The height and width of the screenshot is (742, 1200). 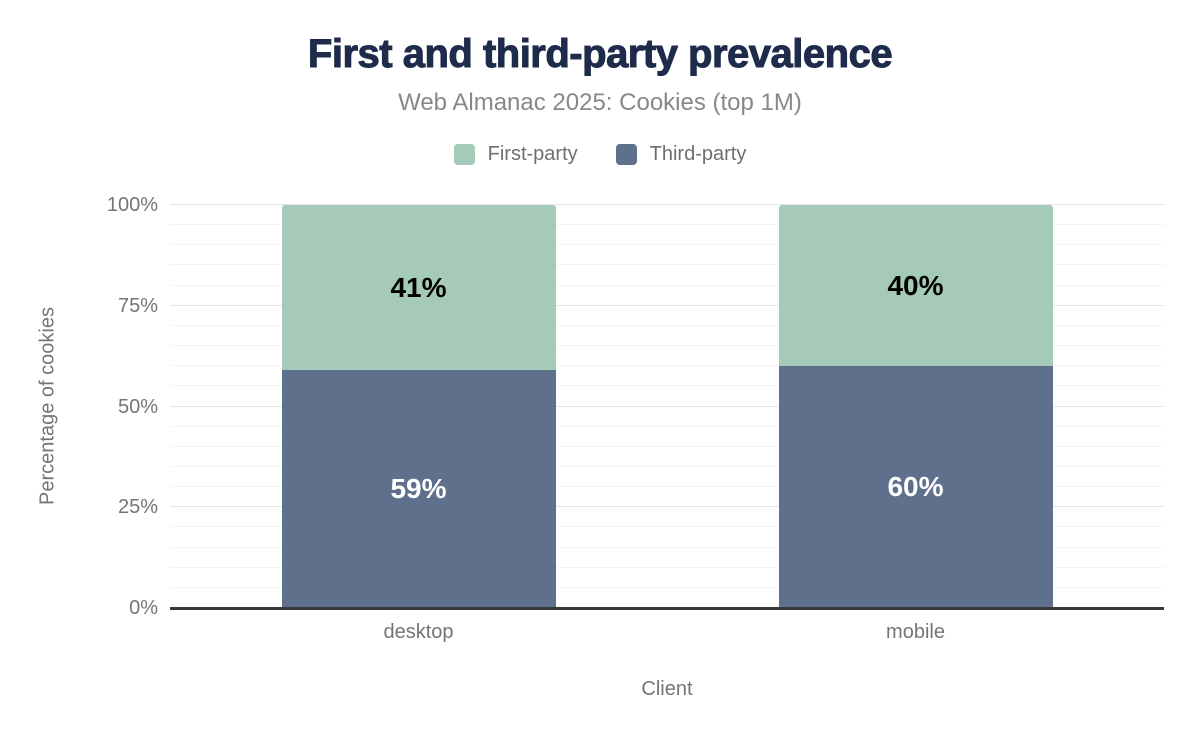 What do you see at coordinates (600, 102) in the screenshot?
I see `chart-subtitle: Web Almanac 2025: Cookies (top 1M)` at bounding box center [600, 102].